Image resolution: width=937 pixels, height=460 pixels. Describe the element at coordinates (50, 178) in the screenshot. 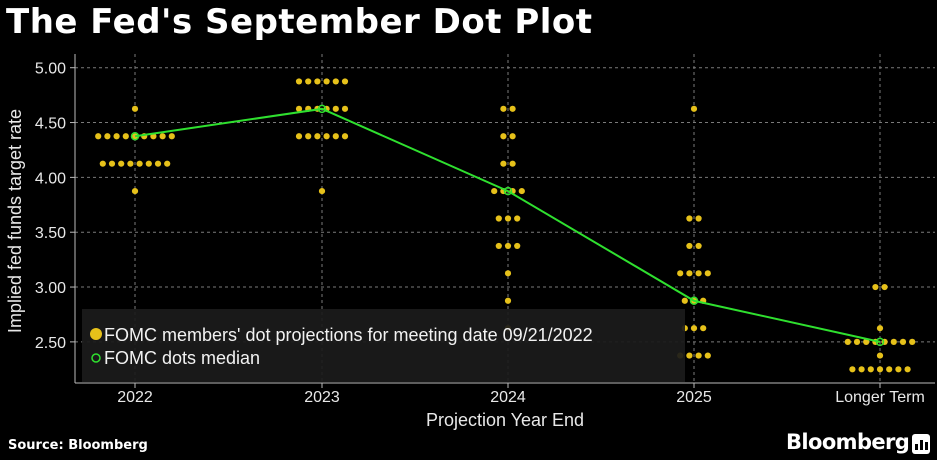

I see `y-tick-label: 4.00` at that location.